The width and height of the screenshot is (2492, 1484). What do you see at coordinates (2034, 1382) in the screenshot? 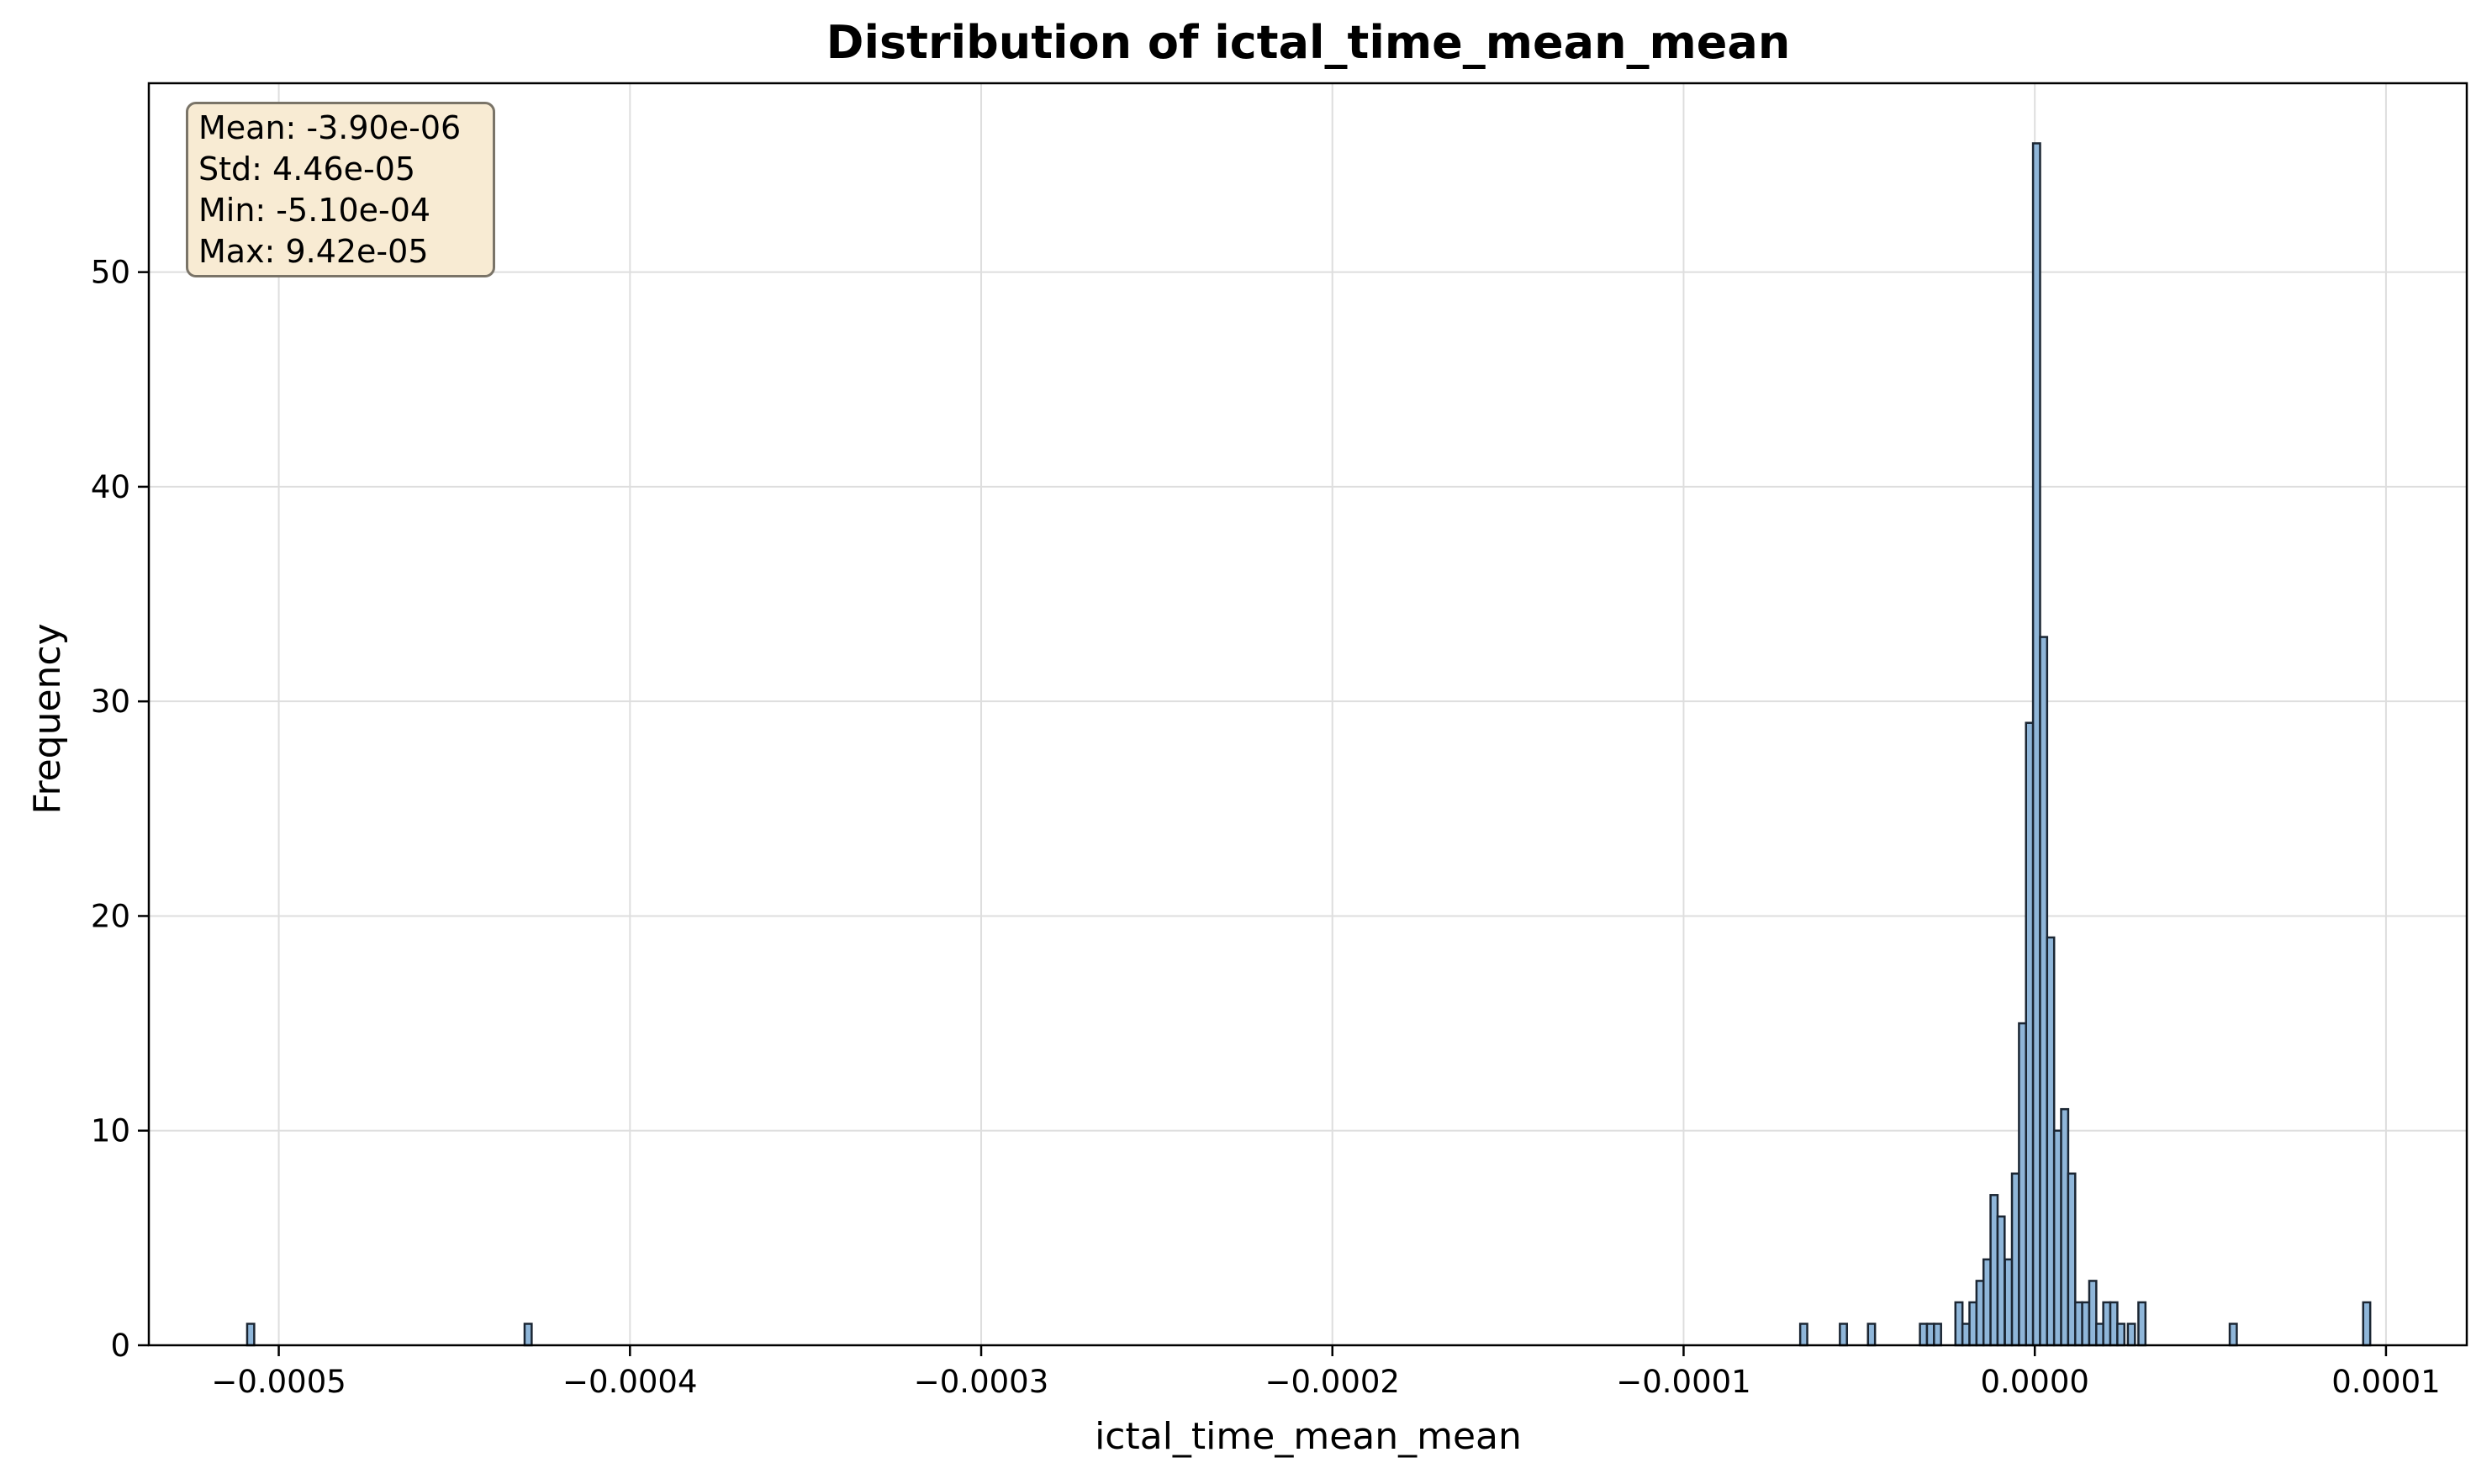
I see `x-tick-label: 0.0000` at bounding box center [2034, 1382].